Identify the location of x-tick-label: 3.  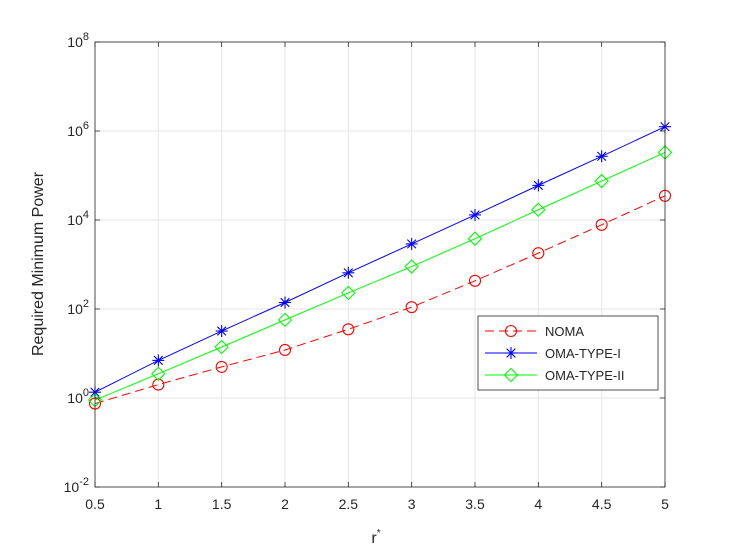
(412, 504).